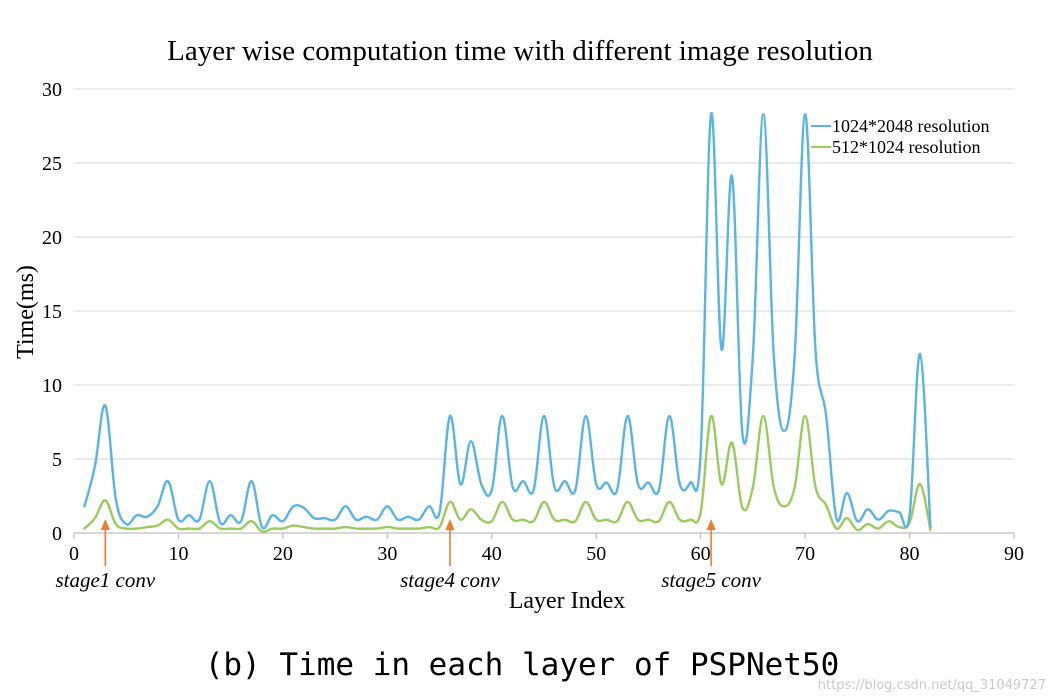 This screenshot has height=700, width=1056. Describe the element at coordinates (26, 312) in the screenshot. I see `y-axis-label: Time(ms)` at that location.